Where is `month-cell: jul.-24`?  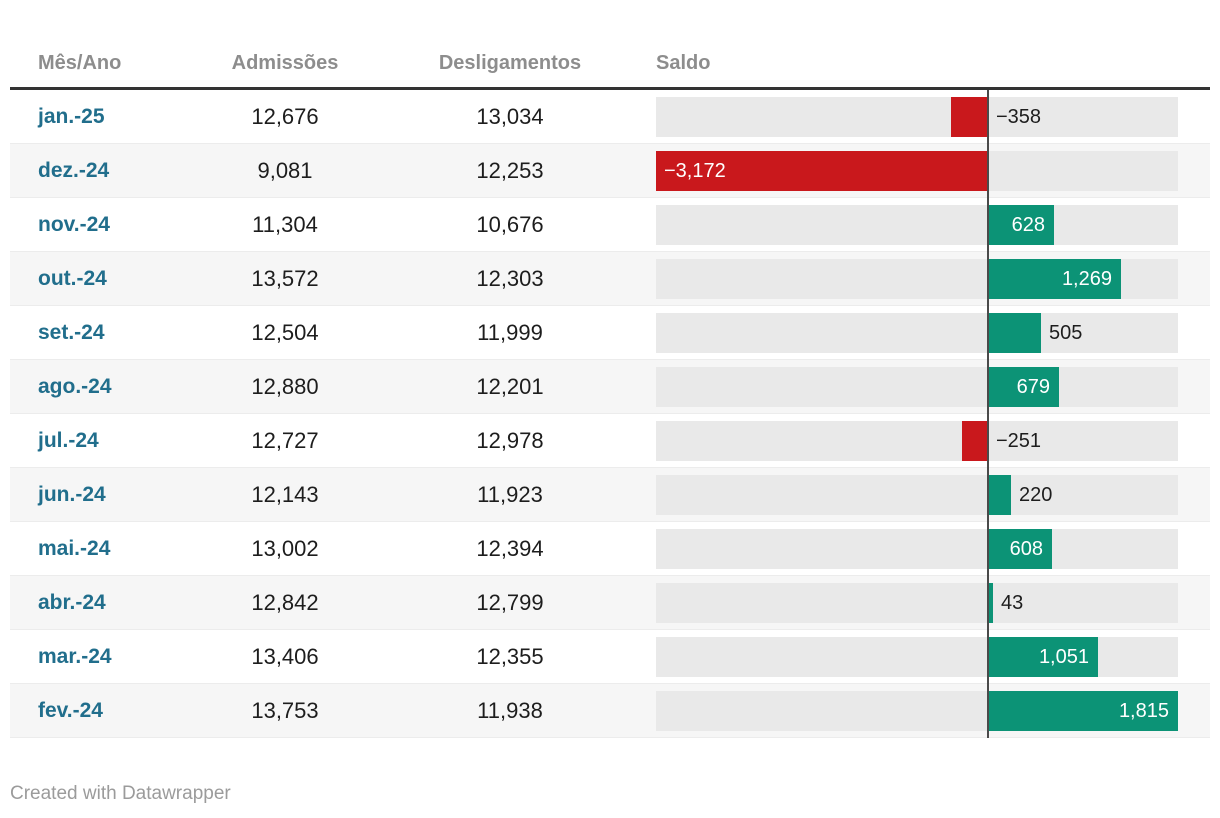
month-cell: jul.-24 is located at coordinates (68, 440).